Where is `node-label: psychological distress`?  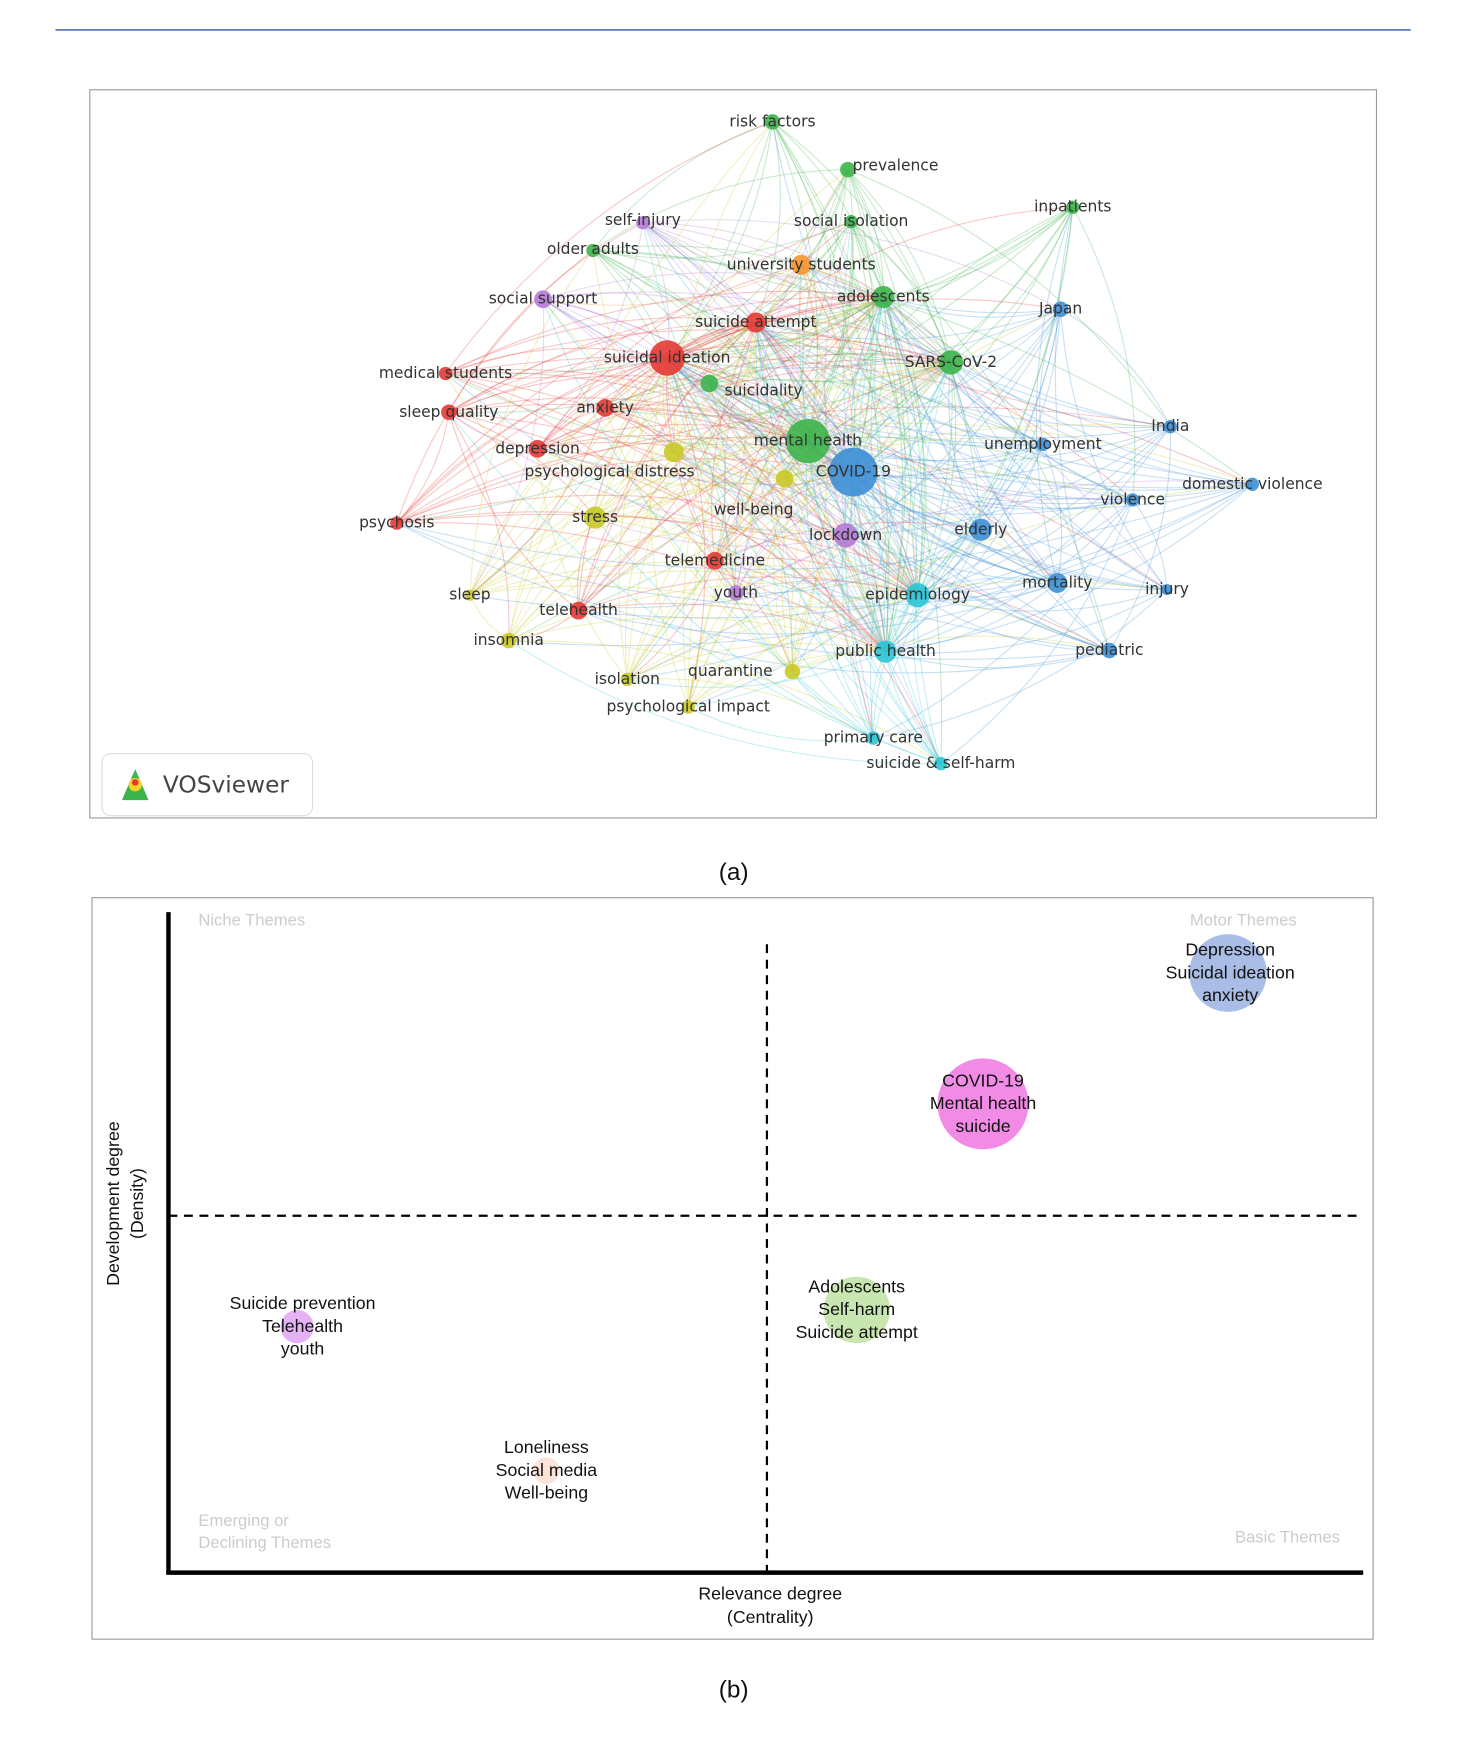
node-label: psychological distress is located at coordinates (609, 472).